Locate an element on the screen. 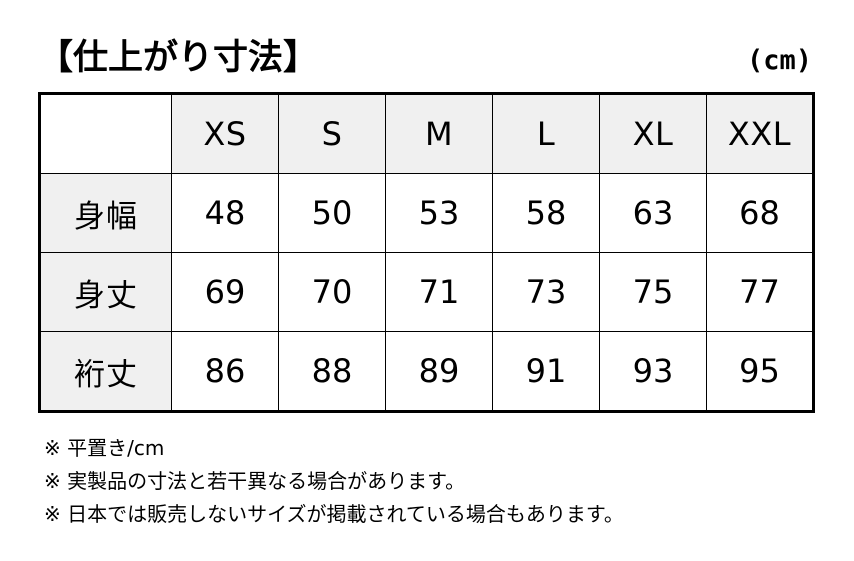 The width and height of the screenshot is (854, 561). unit-label: (cm) is located at coordinates (779, 60).